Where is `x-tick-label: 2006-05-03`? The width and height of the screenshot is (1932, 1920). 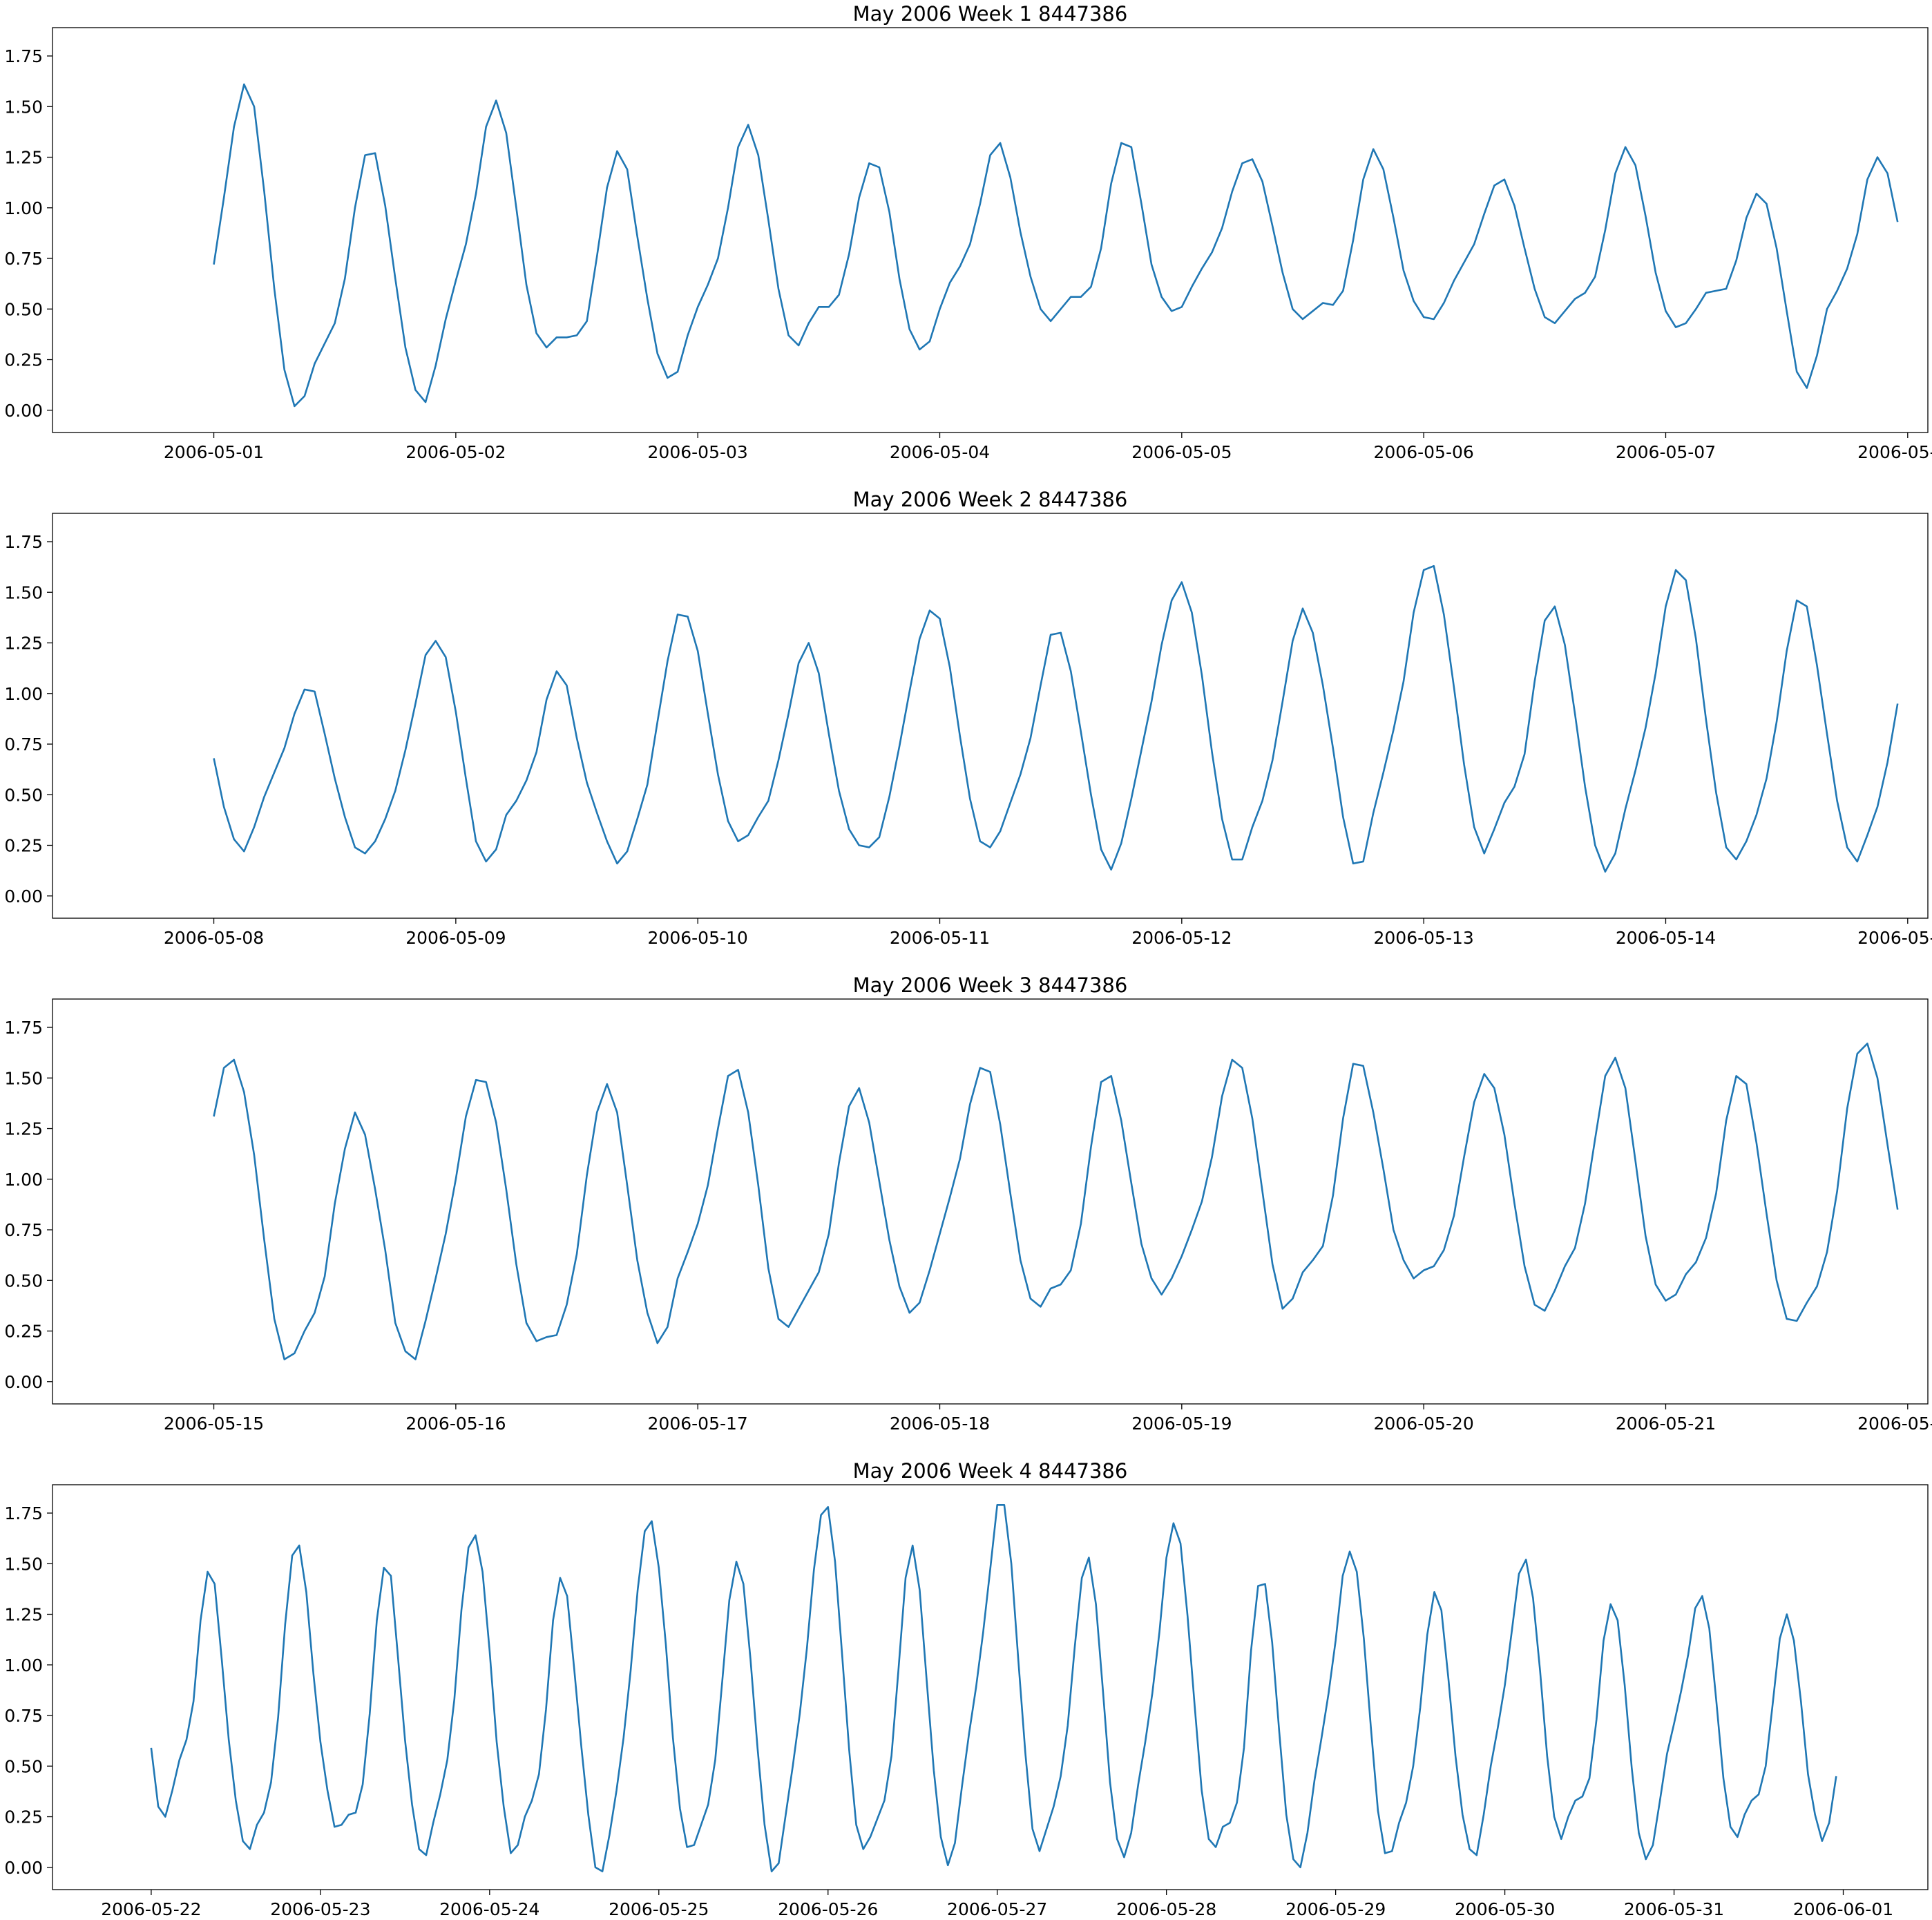 x-tick-label: 2006-05-03 is located at coordinates (698, 452).